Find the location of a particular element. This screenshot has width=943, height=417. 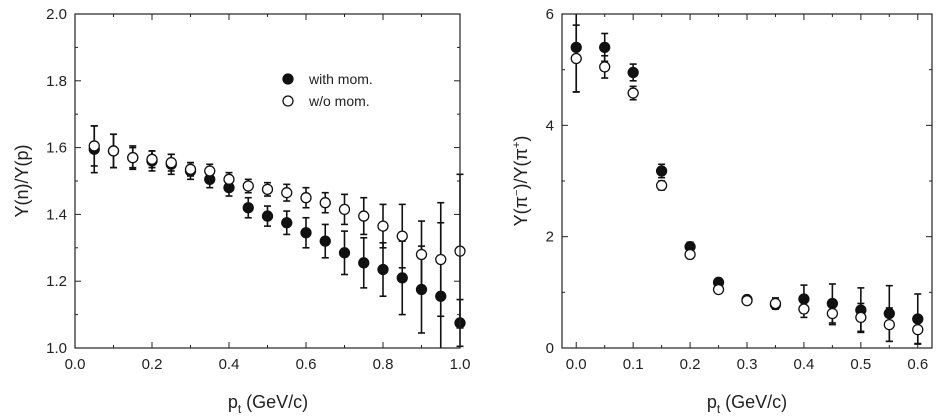

left-y-tick-label: 1.4 is located at coordinates (56, 214).